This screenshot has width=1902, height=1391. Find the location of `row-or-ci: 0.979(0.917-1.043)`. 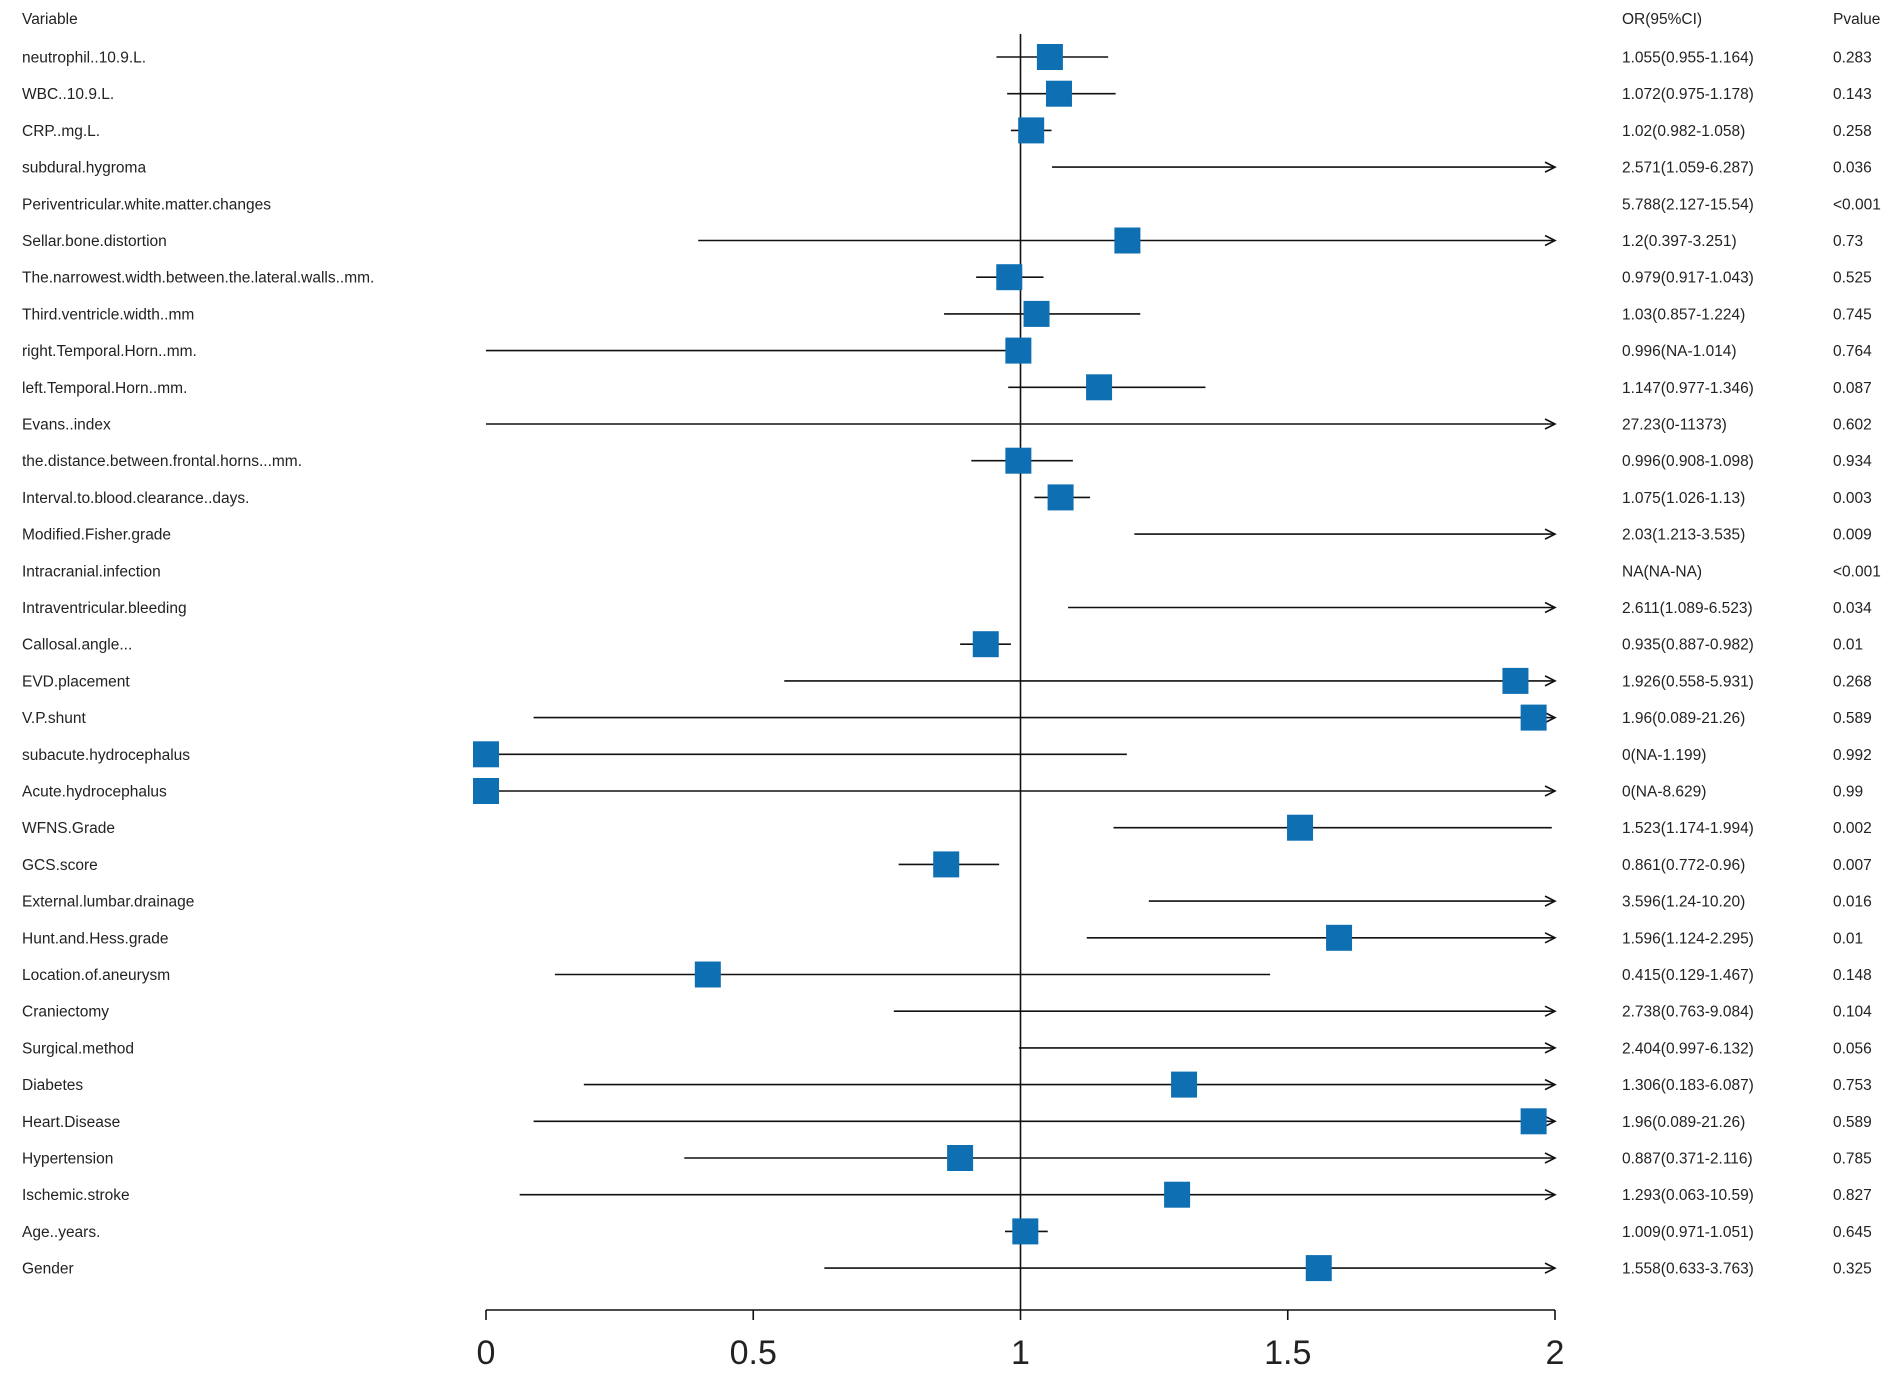

row-or-ci: 0.979(0.917-1.043) is located at coordinates (1688, 278).